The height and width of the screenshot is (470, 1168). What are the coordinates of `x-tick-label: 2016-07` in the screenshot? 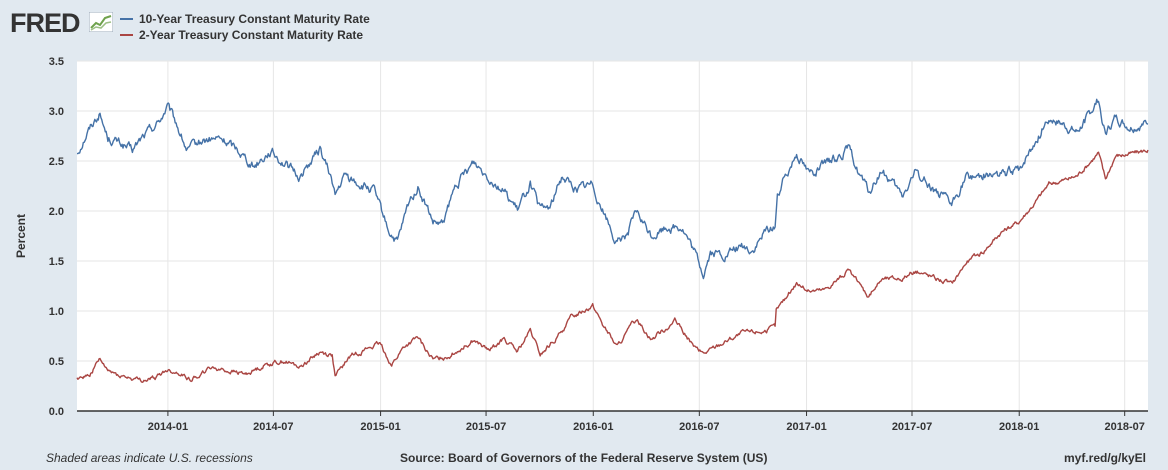 It's located at (699, 427).